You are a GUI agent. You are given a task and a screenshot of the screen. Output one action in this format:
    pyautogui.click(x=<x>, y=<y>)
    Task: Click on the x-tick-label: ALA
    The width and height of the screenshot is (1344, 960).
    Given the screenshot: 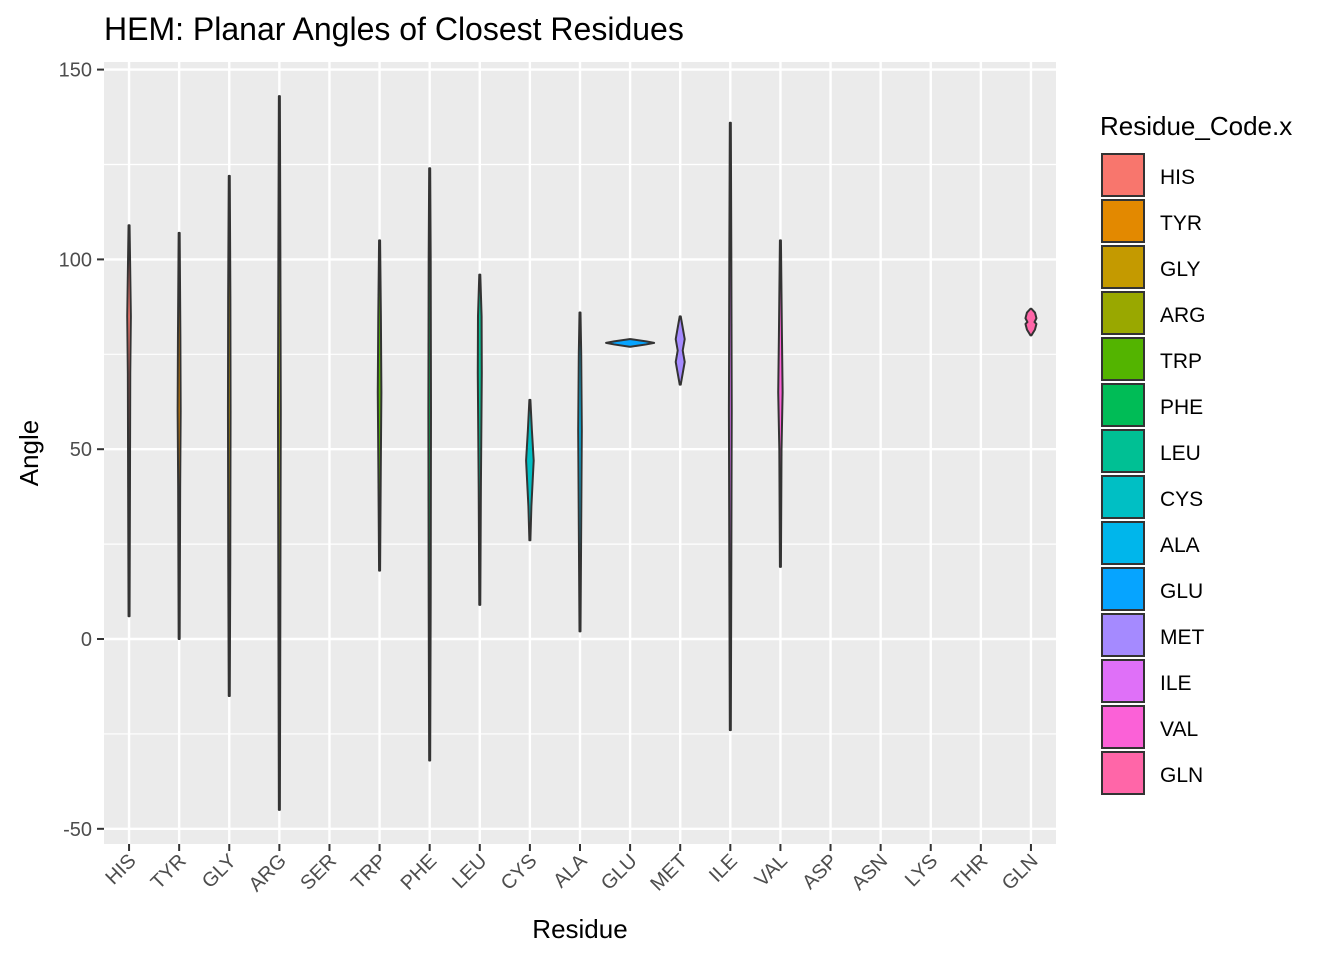 What is the action you would take?
    pyautogui.click(x=570, y=871)
    